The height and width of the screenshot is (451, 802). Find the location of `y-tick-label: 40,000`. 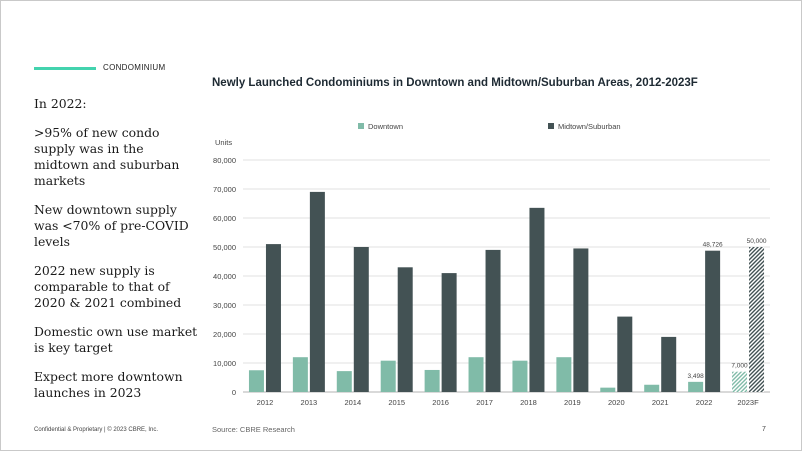

y-tick-label: 40,000 is located at coordinates (224, 276).